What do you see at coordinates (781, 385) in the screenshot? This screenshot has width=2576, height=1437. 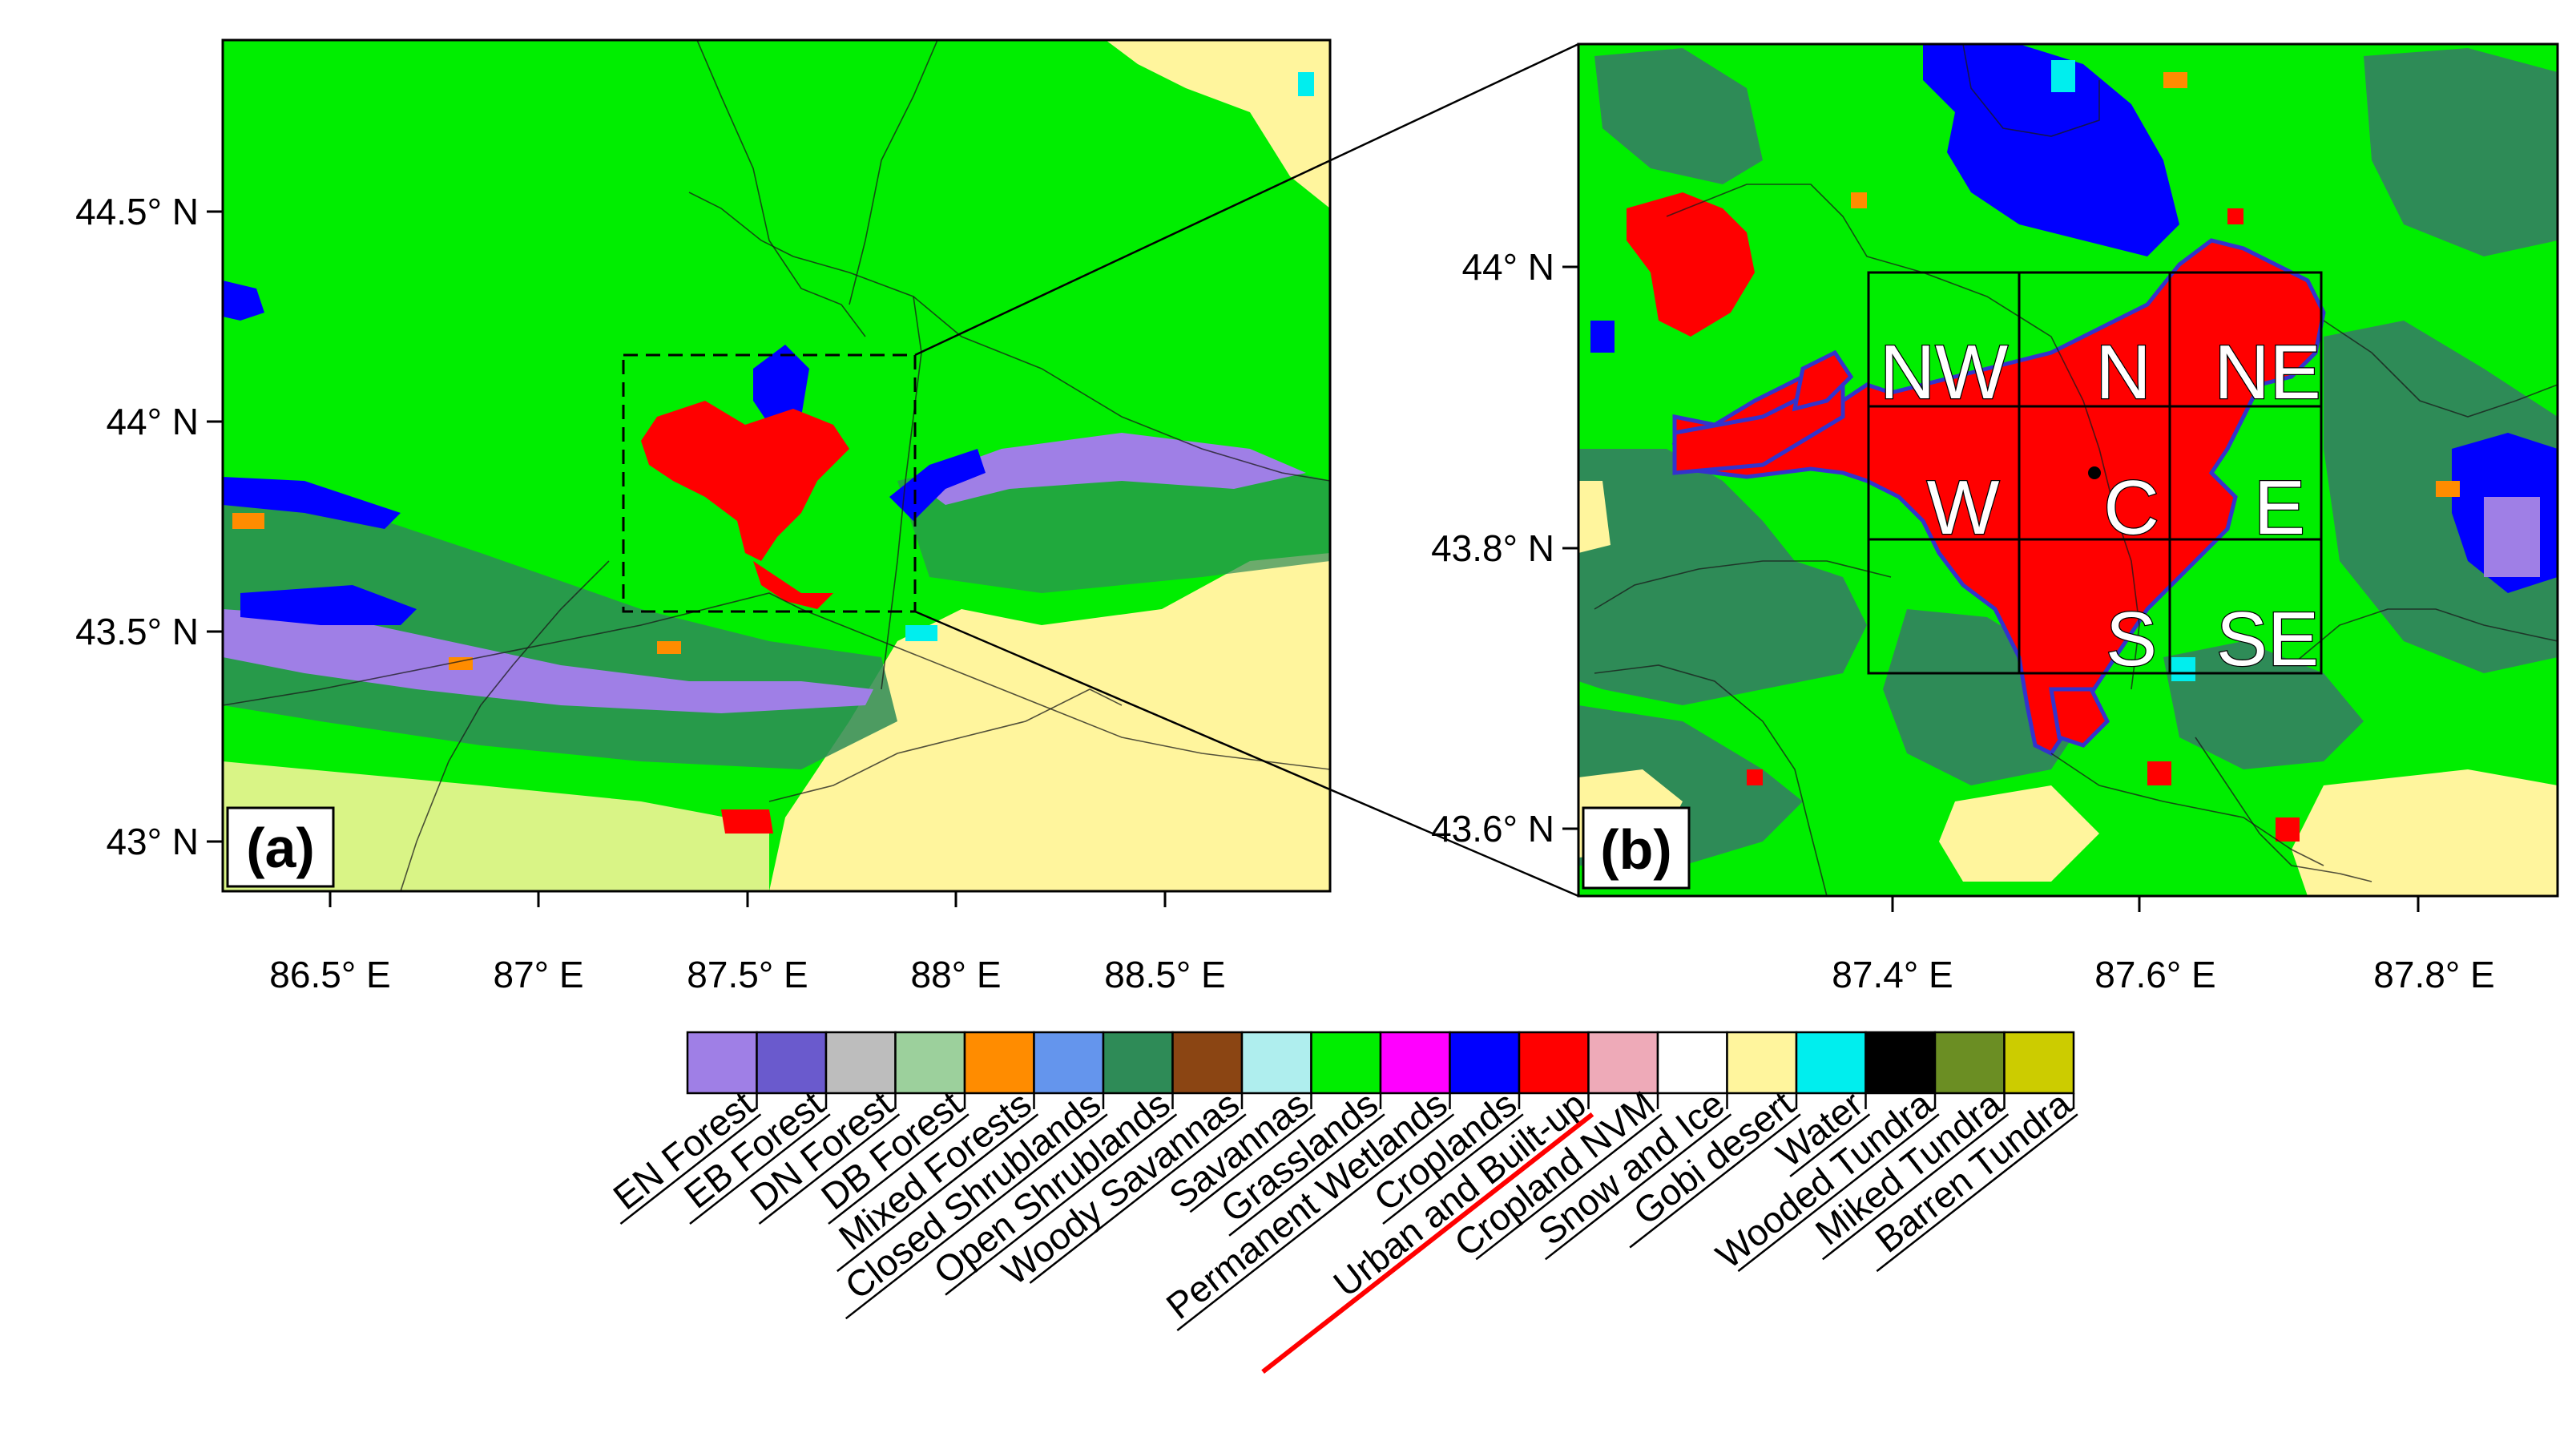 I see `panel-a-cropland-center` at bounding box center [781, 385].